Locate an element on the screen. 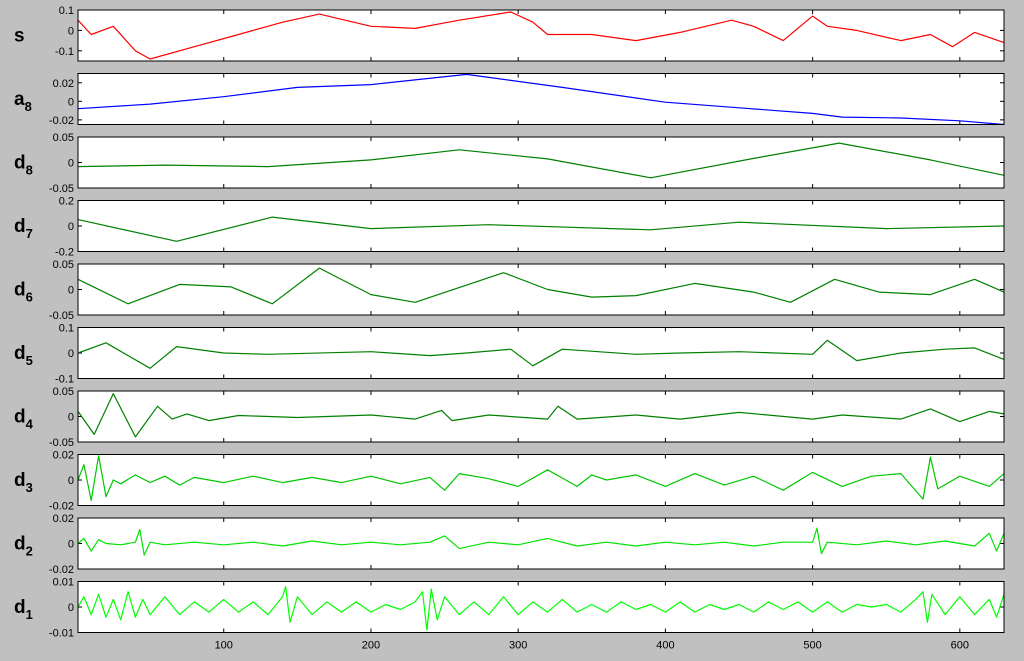 Image resolution: width=1024 pixels, height=661 pixels. panel-d3: 0.02 0 -0.02 d3 is located at coordinates (509, 481).